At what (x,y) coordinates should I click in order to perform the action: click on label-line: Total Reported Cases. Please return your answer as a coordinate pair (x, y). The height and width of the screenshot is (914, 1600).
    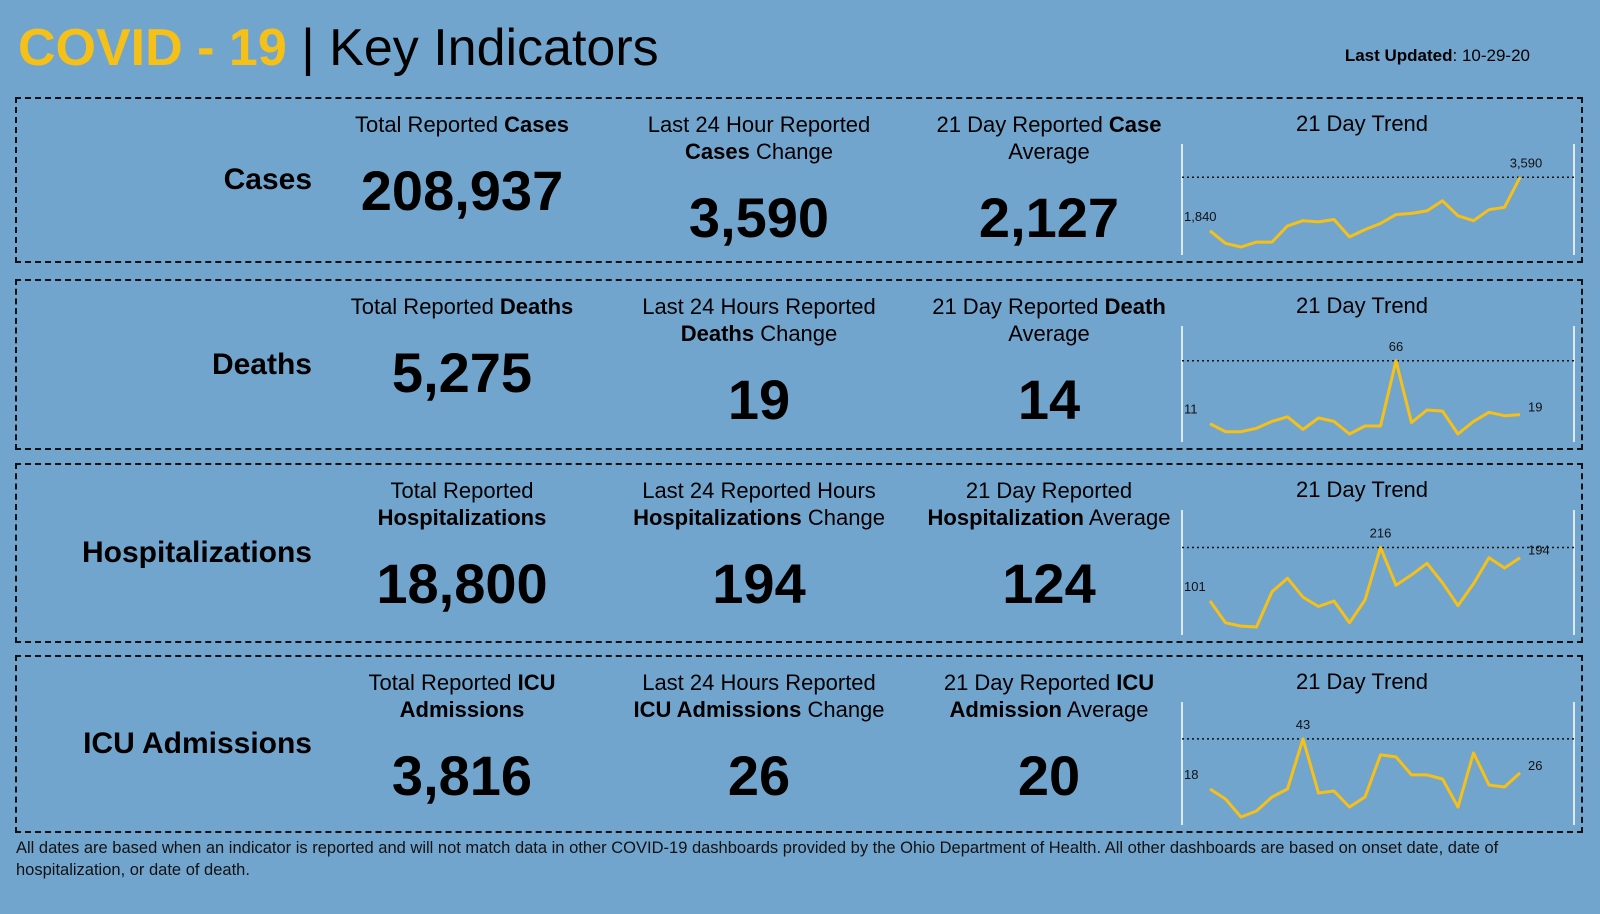
    Looking at the image, I should click on (462, 124).